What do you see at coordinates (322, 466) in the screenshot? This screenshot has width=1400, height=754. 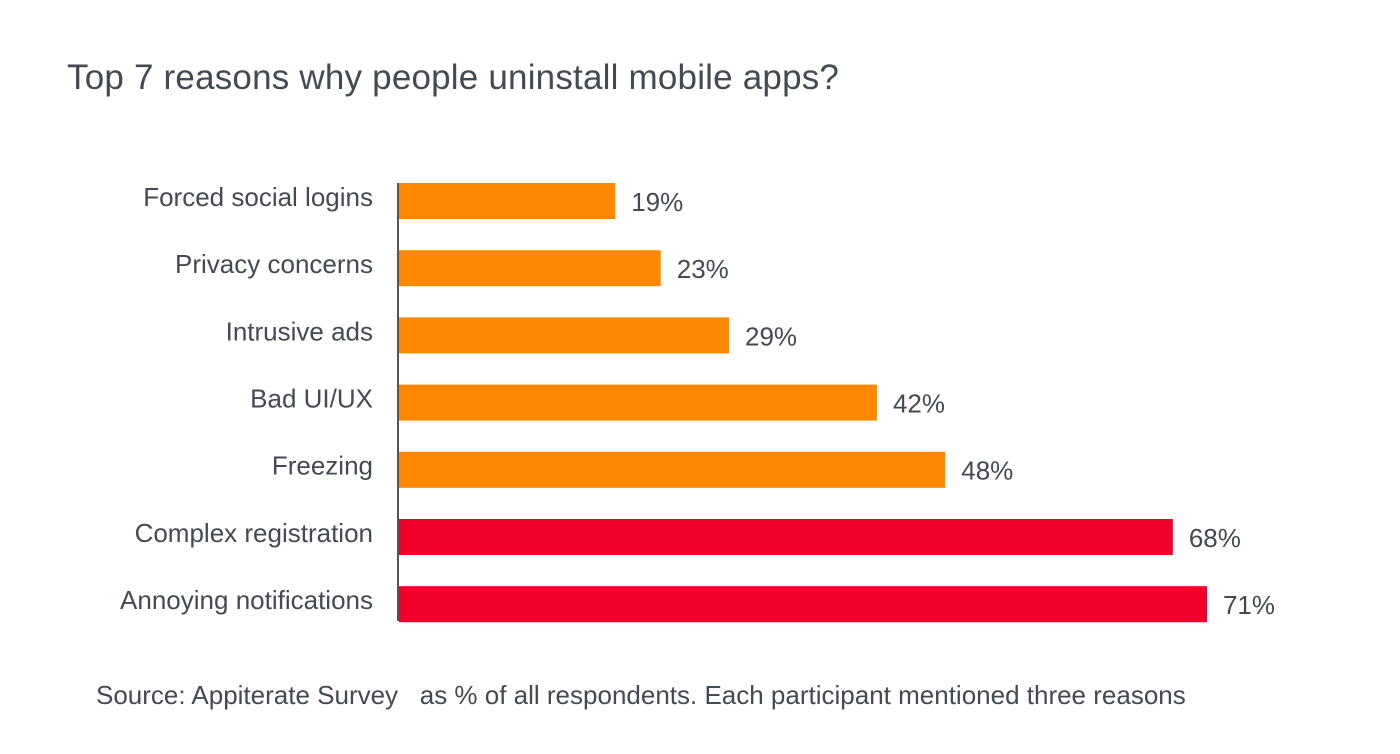 I see `category-label-5: Freezing` at bounding box center [322, 466].